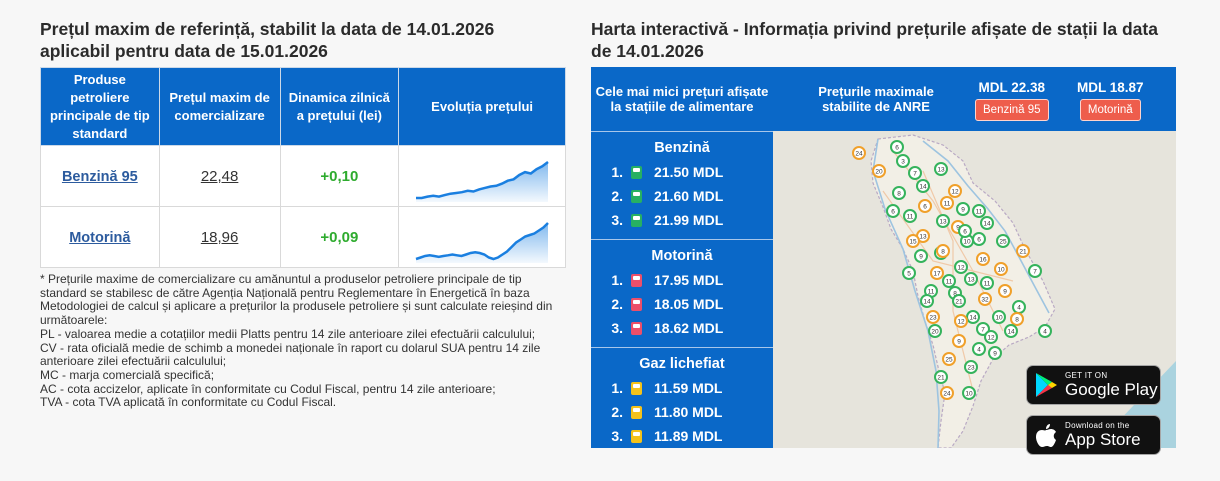  What do you see at coordinates (219, 176) in the screenshot?
I see `max-price-value: 22,48` at bounding box center [219, 176].